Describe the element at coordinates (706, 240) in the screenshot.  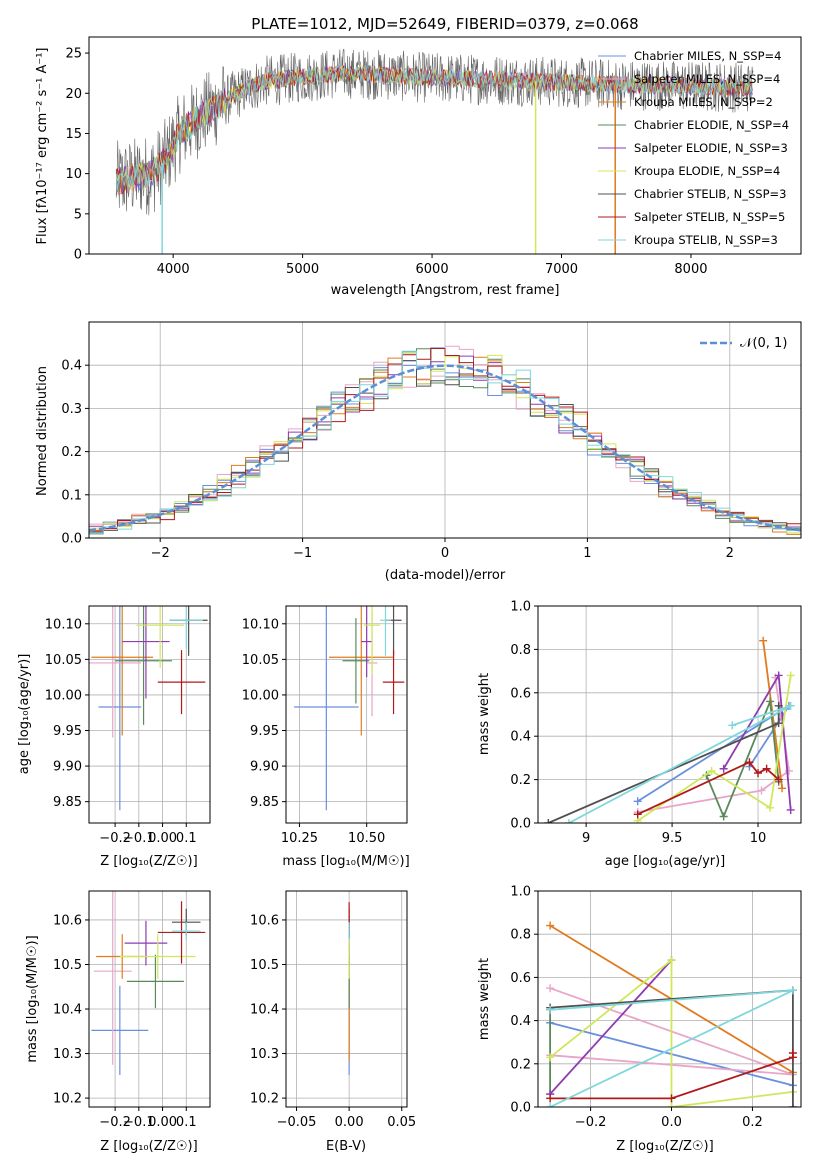
I see `legend-text-8: Kroupa STELIB, N_SSP=3` at that location.